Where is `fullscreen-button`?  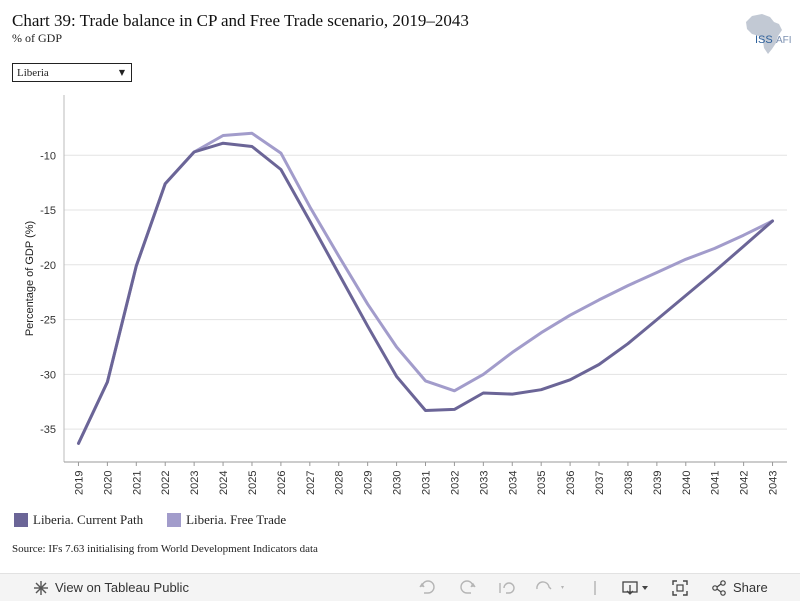 fullscreen-button is located at coordinates (680, 587).